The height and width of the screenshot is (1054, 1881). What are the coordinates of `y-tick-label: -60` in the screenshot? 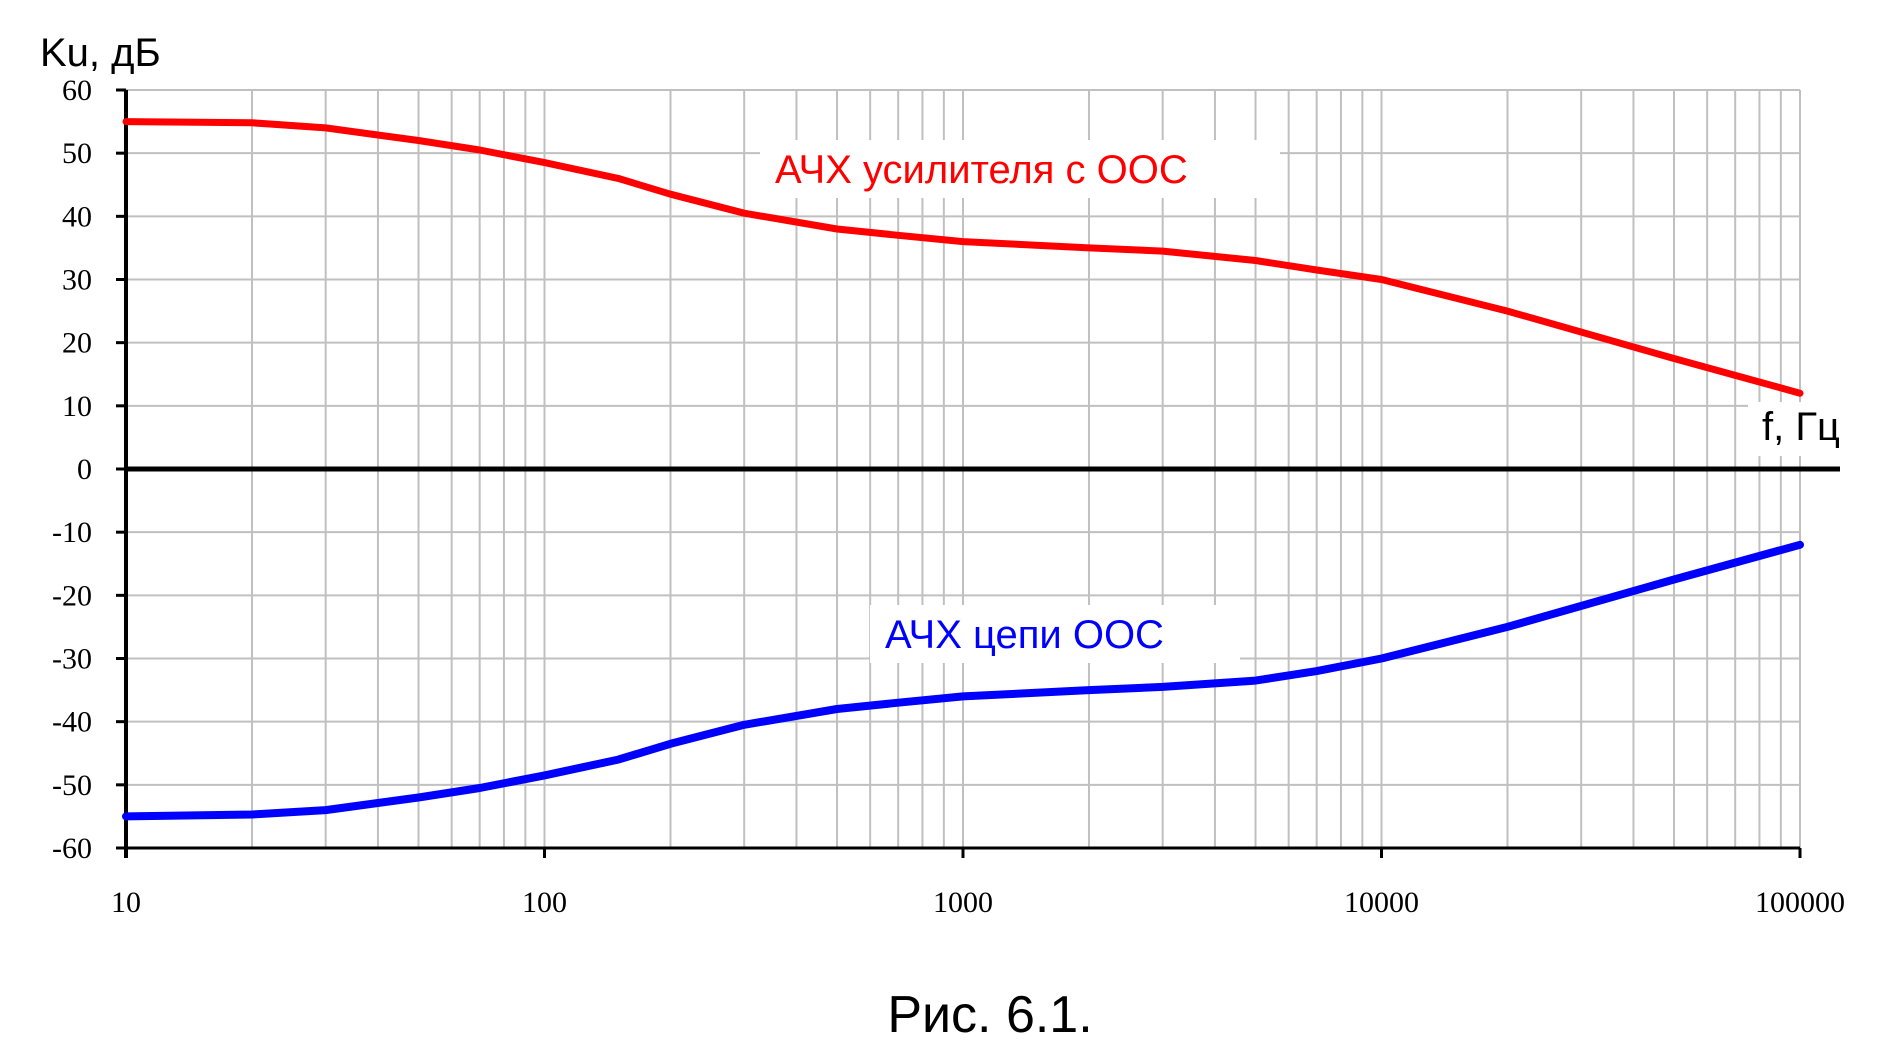 It's located at (72, 848).